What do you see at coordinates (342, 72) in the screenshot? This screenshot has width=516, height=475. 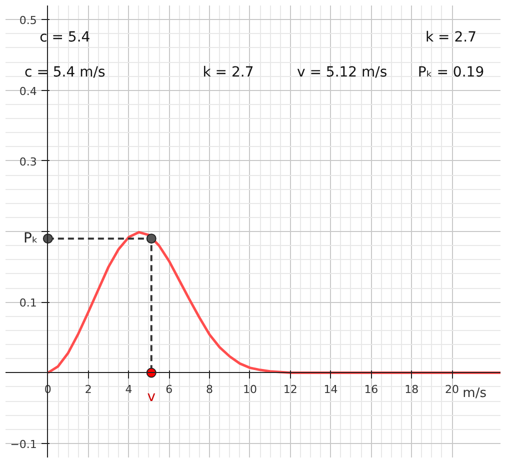 I see `annotation: v = 5.12 m/s` at bounding box center [342, 72].